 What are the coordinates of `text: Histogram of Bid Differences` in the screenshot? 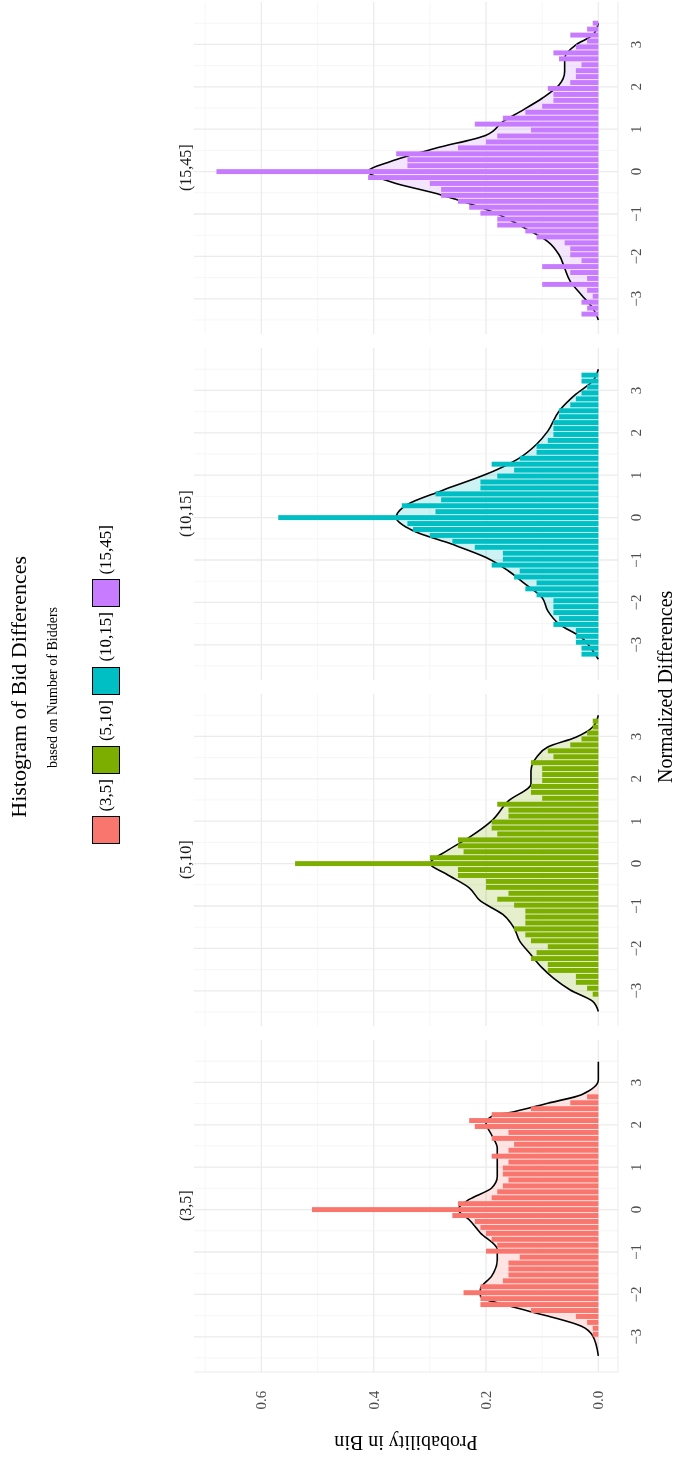 It's located at (18, 687).